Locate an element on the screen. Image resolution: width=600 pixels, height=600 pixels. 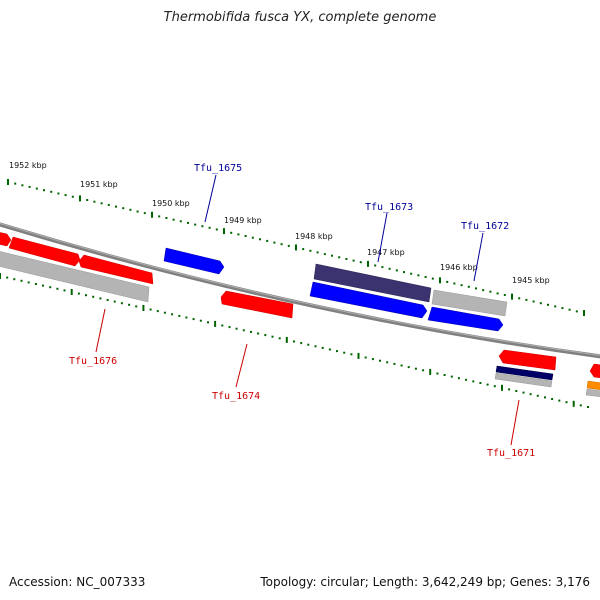
kbp-label-1946: 1946 kbp is located at coordinates (459, 267).